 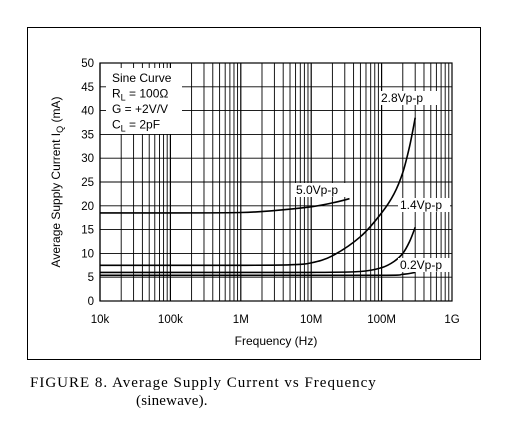 I want to click on y-tick-labels: 0 5 10 15 20 25 30 35 40 45 50, so click(x=87, y=183).